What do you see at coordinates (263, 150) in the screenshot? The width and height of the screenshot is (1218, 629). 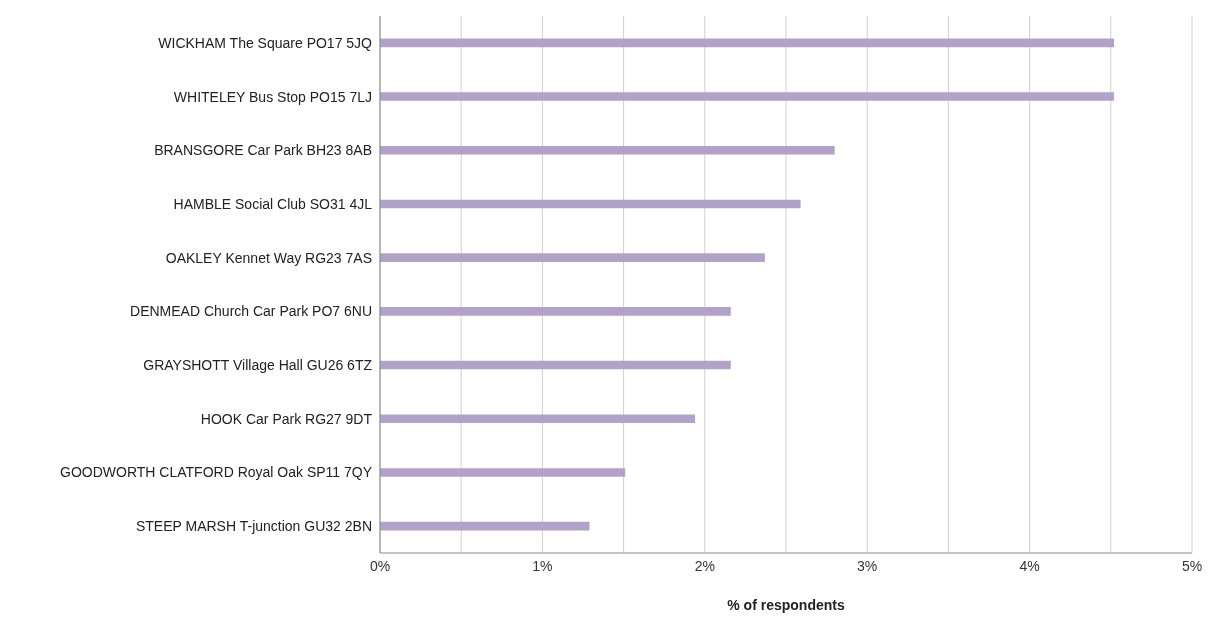 I see `y-tick-label: BRANSGORE Car Park BH23 8AB` at bounding box center [263, 150].